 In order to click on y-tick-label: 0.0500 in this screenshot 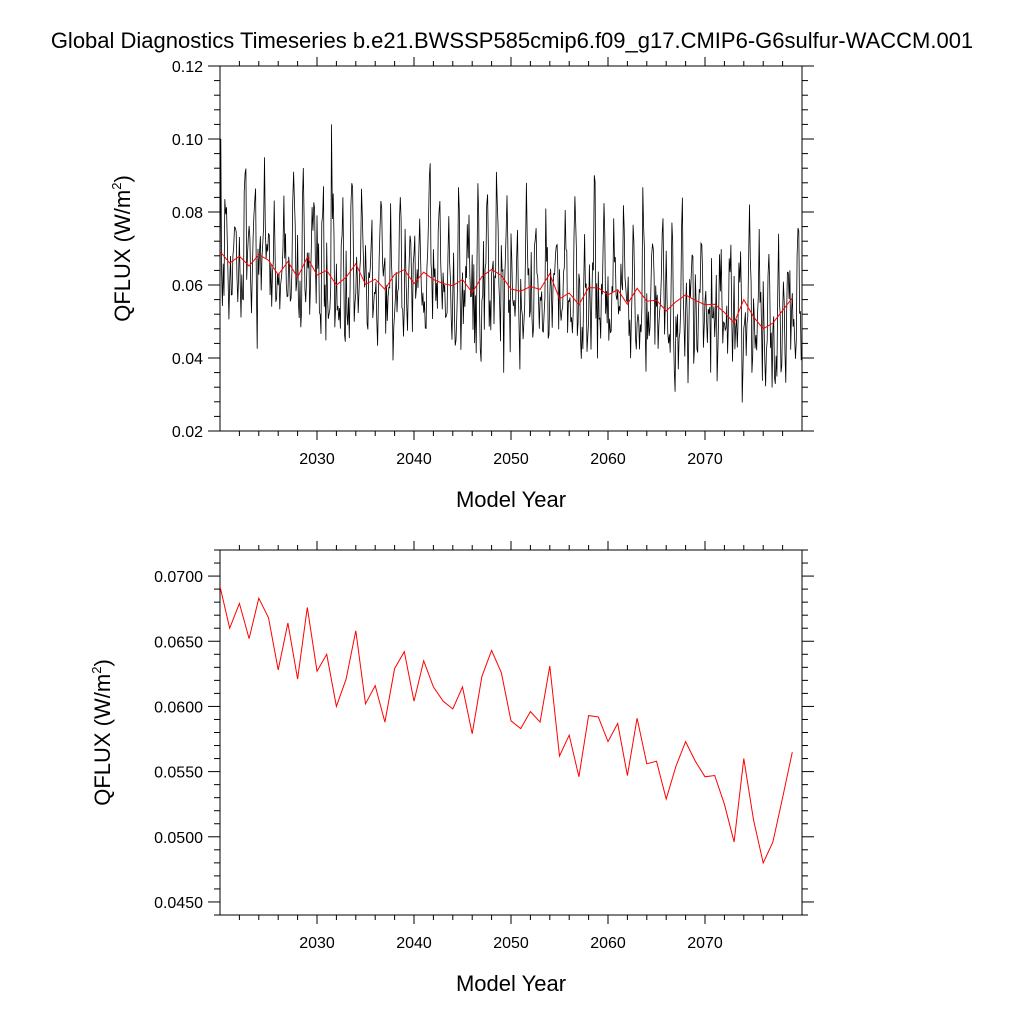, I will do `click(178, 838)`.